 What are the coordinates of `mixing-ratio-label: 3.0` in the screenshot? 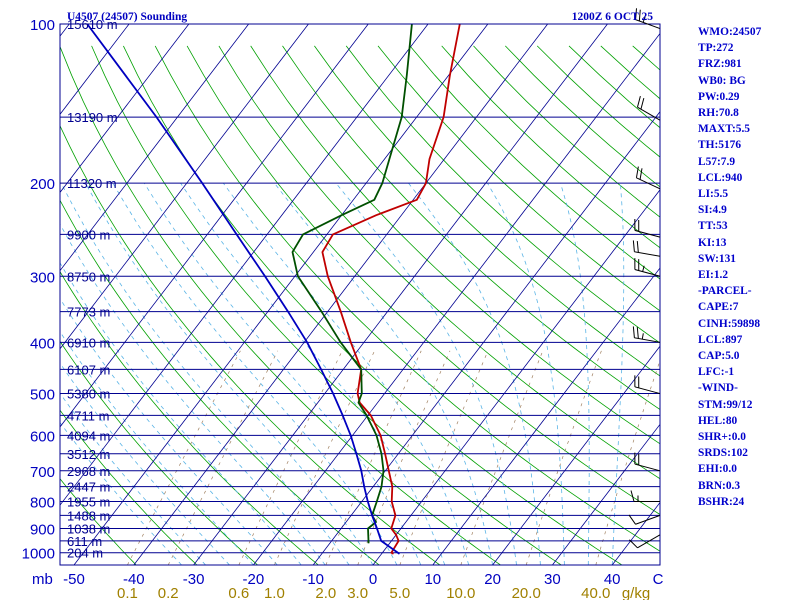 It's located at (357, 592).